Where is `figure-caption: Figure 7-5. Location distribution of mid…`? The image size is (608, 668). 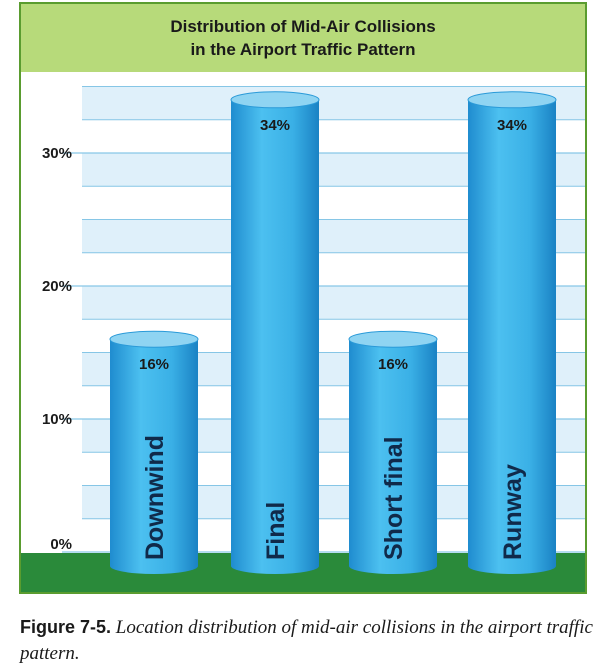
figure-caption: Figure 7-5. Location distribution of mid… is located at coordinates (307, 640).